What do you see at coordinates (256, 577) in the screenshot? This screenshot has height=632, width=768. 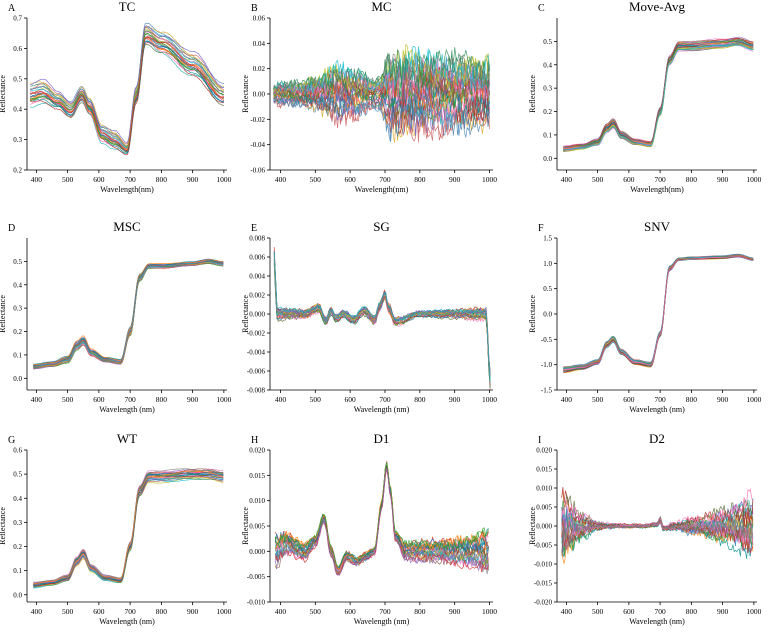 I see `y-tick-label: -0.005` at bounding box center [256, 577].